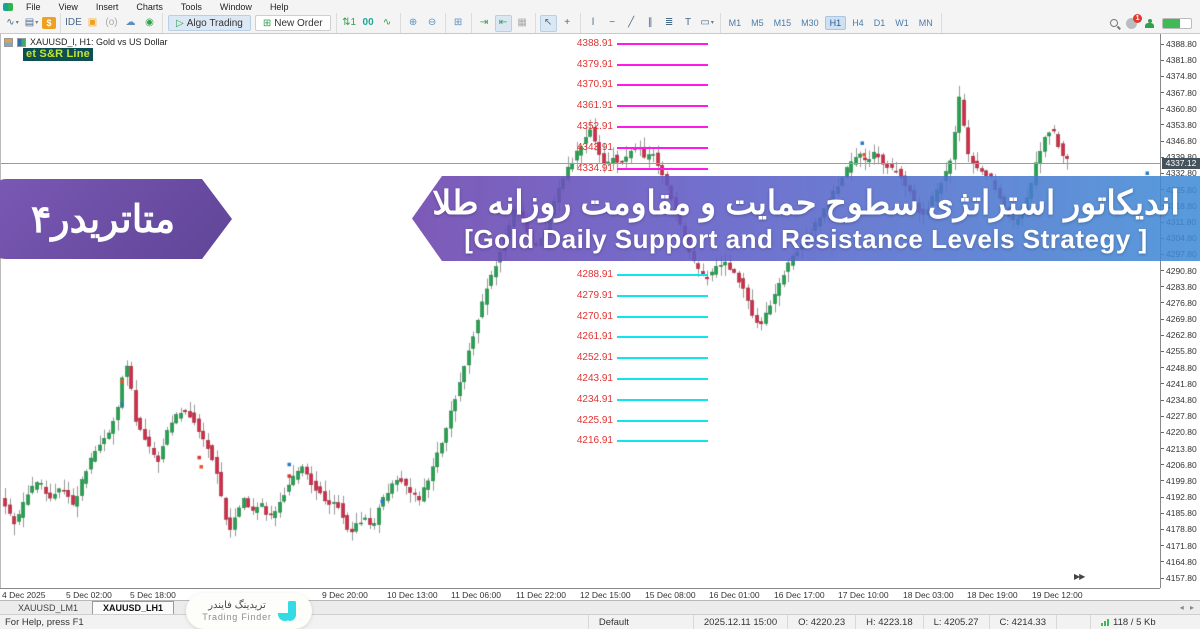 The image size is (1200, 629). I want to click on timeframe-w1: W1, so click(902, 23).